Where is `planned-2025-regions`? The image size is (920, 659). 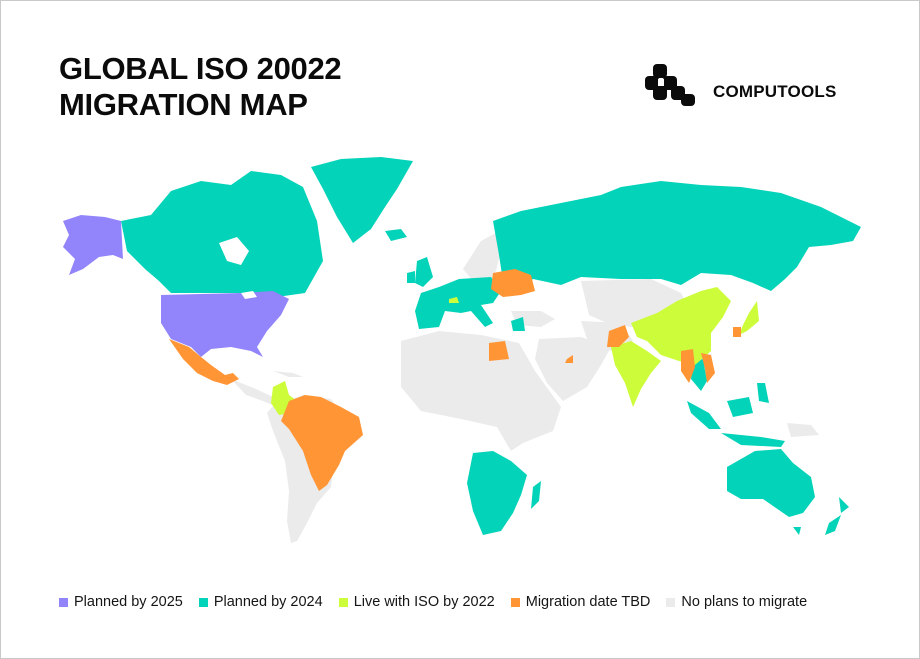
planned-2025-regions is located at coordinates (176, 286).